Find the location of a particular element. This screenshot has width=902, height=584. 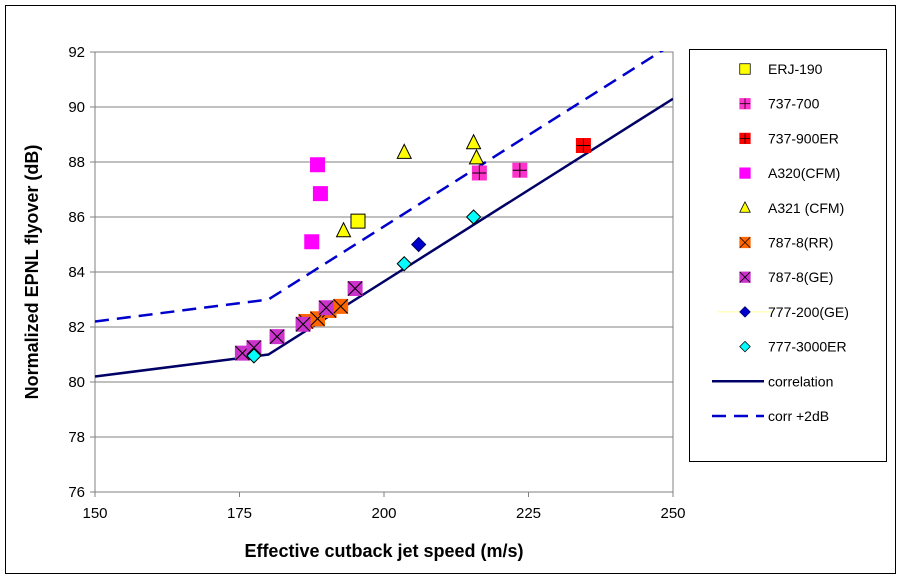

y-tick-label: 84 is located at coordinates (76, 272).